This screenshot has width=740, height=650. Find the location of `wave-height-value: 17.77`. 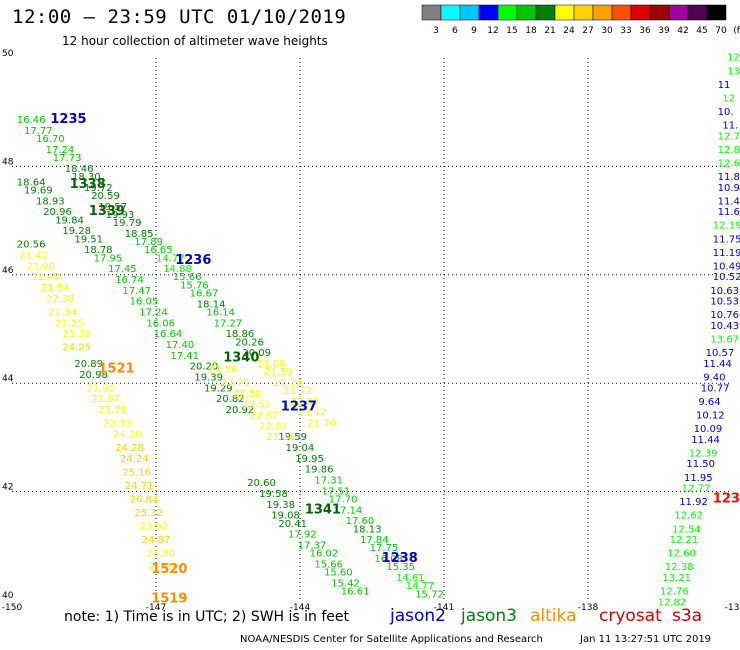

wave-height-value: 17.77 is located at coordinates (38, 131).